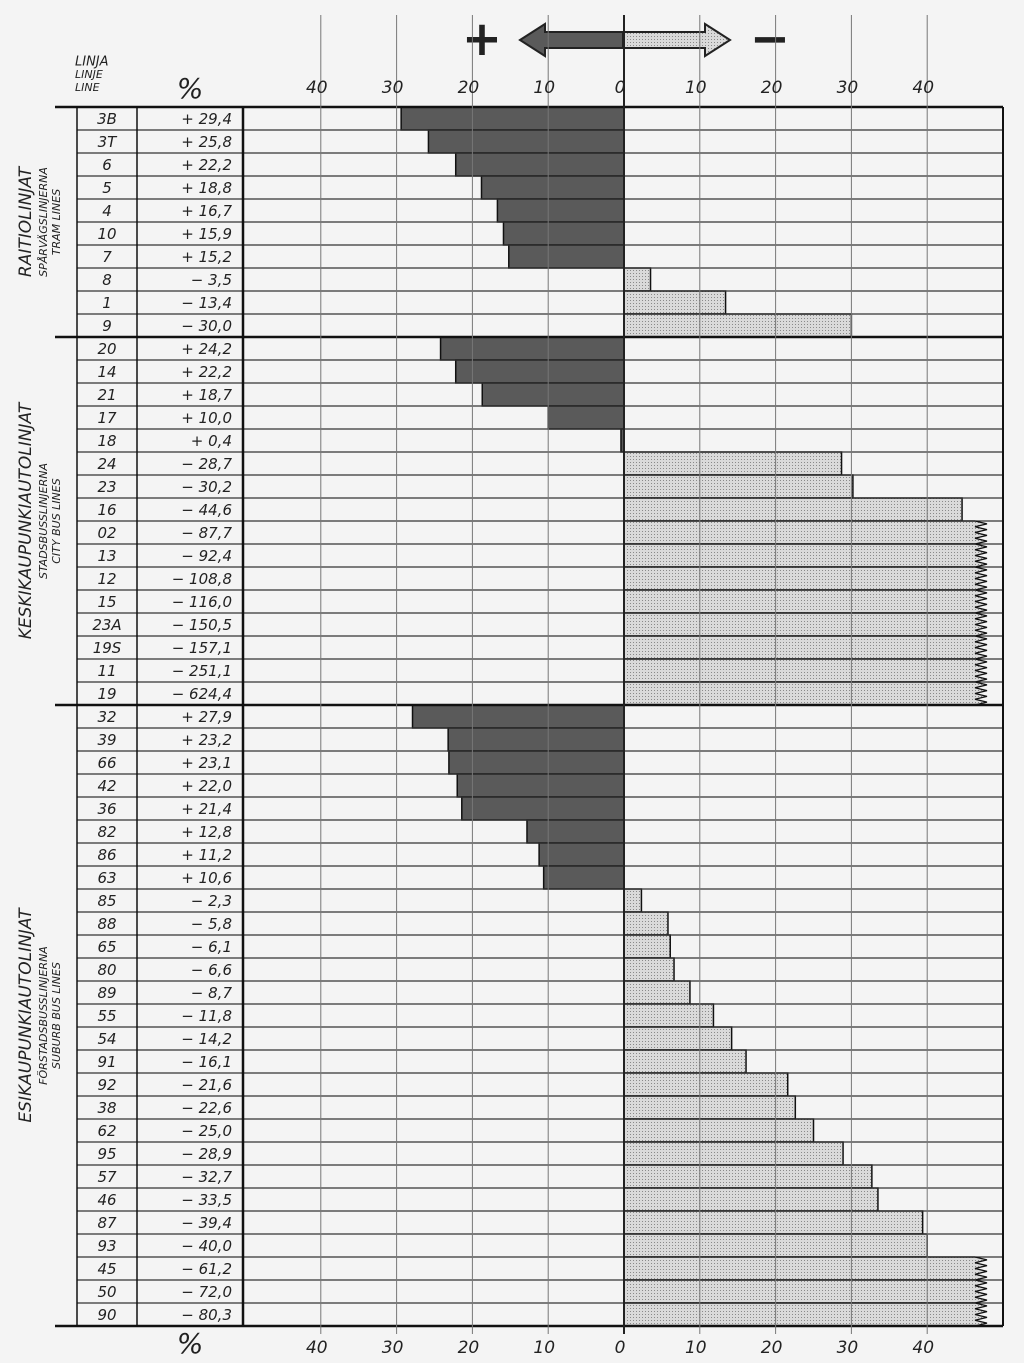 The width and height of the screenshot is (1024, 1363). I want to click on line-label: 19, so click(106, 694).